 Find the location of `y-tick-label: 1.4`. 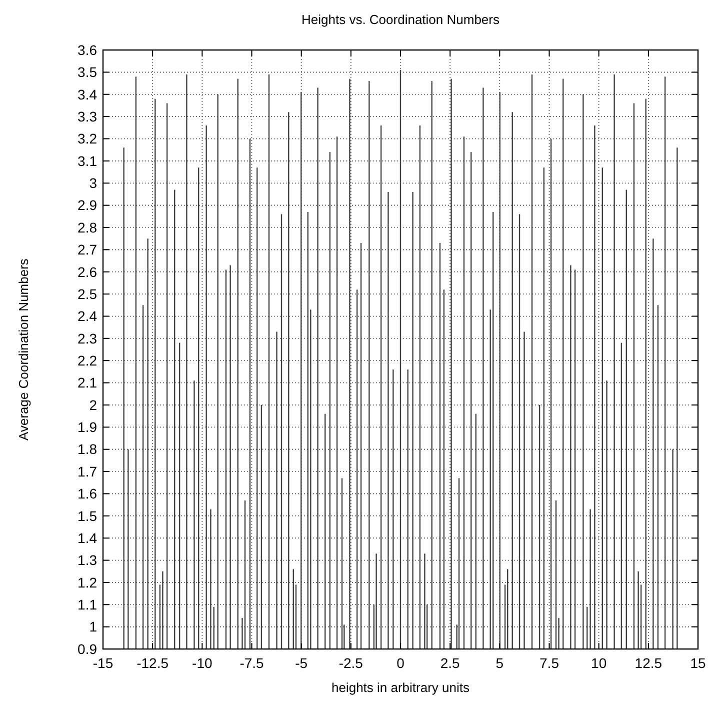

y-tick-label: 1.4 is located at coordinates (88, 538).